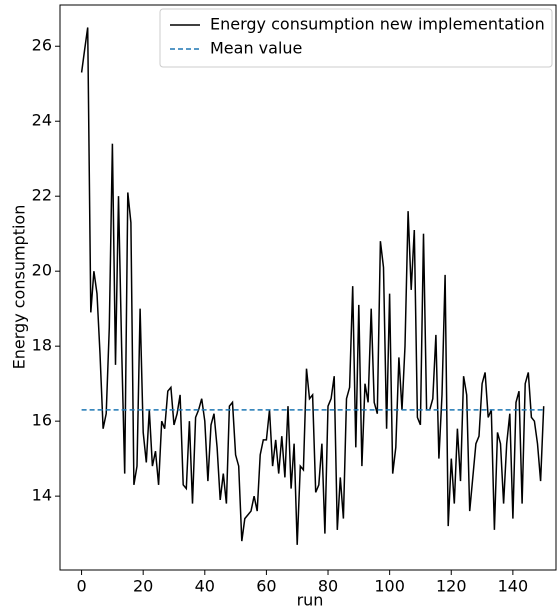 The height and width of the screenshot is (616, 558). I want to click on x-tick-label: 0, so click(81, 586).